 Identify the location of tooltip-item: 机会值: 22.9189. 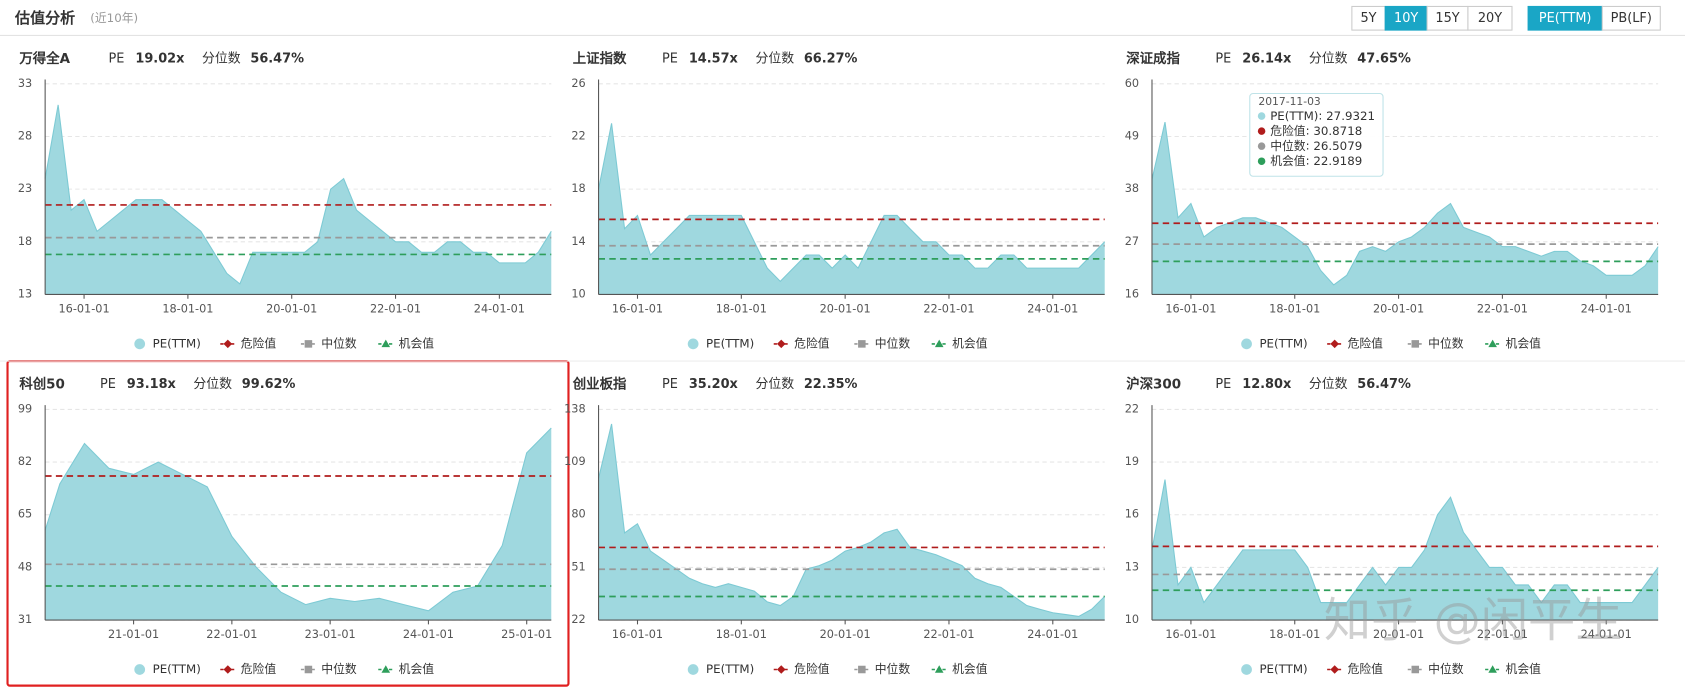
(1316, 161).